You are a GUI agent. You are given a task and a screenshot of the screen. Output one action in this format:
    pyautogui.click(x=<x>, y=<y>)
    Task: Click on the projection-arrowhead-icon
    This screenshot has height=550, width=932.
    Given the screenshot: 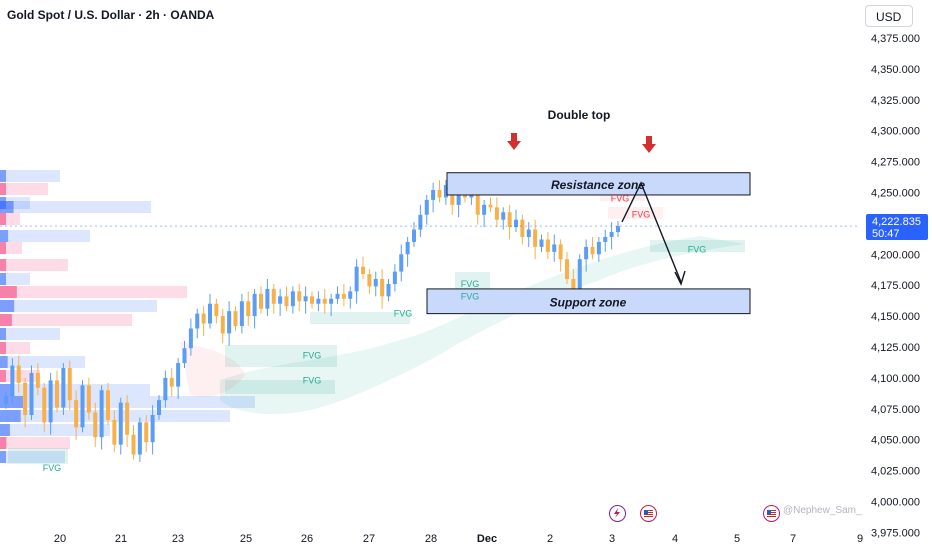 What is the action you would take?
    pyautogui.click(x=680, y=278)
    